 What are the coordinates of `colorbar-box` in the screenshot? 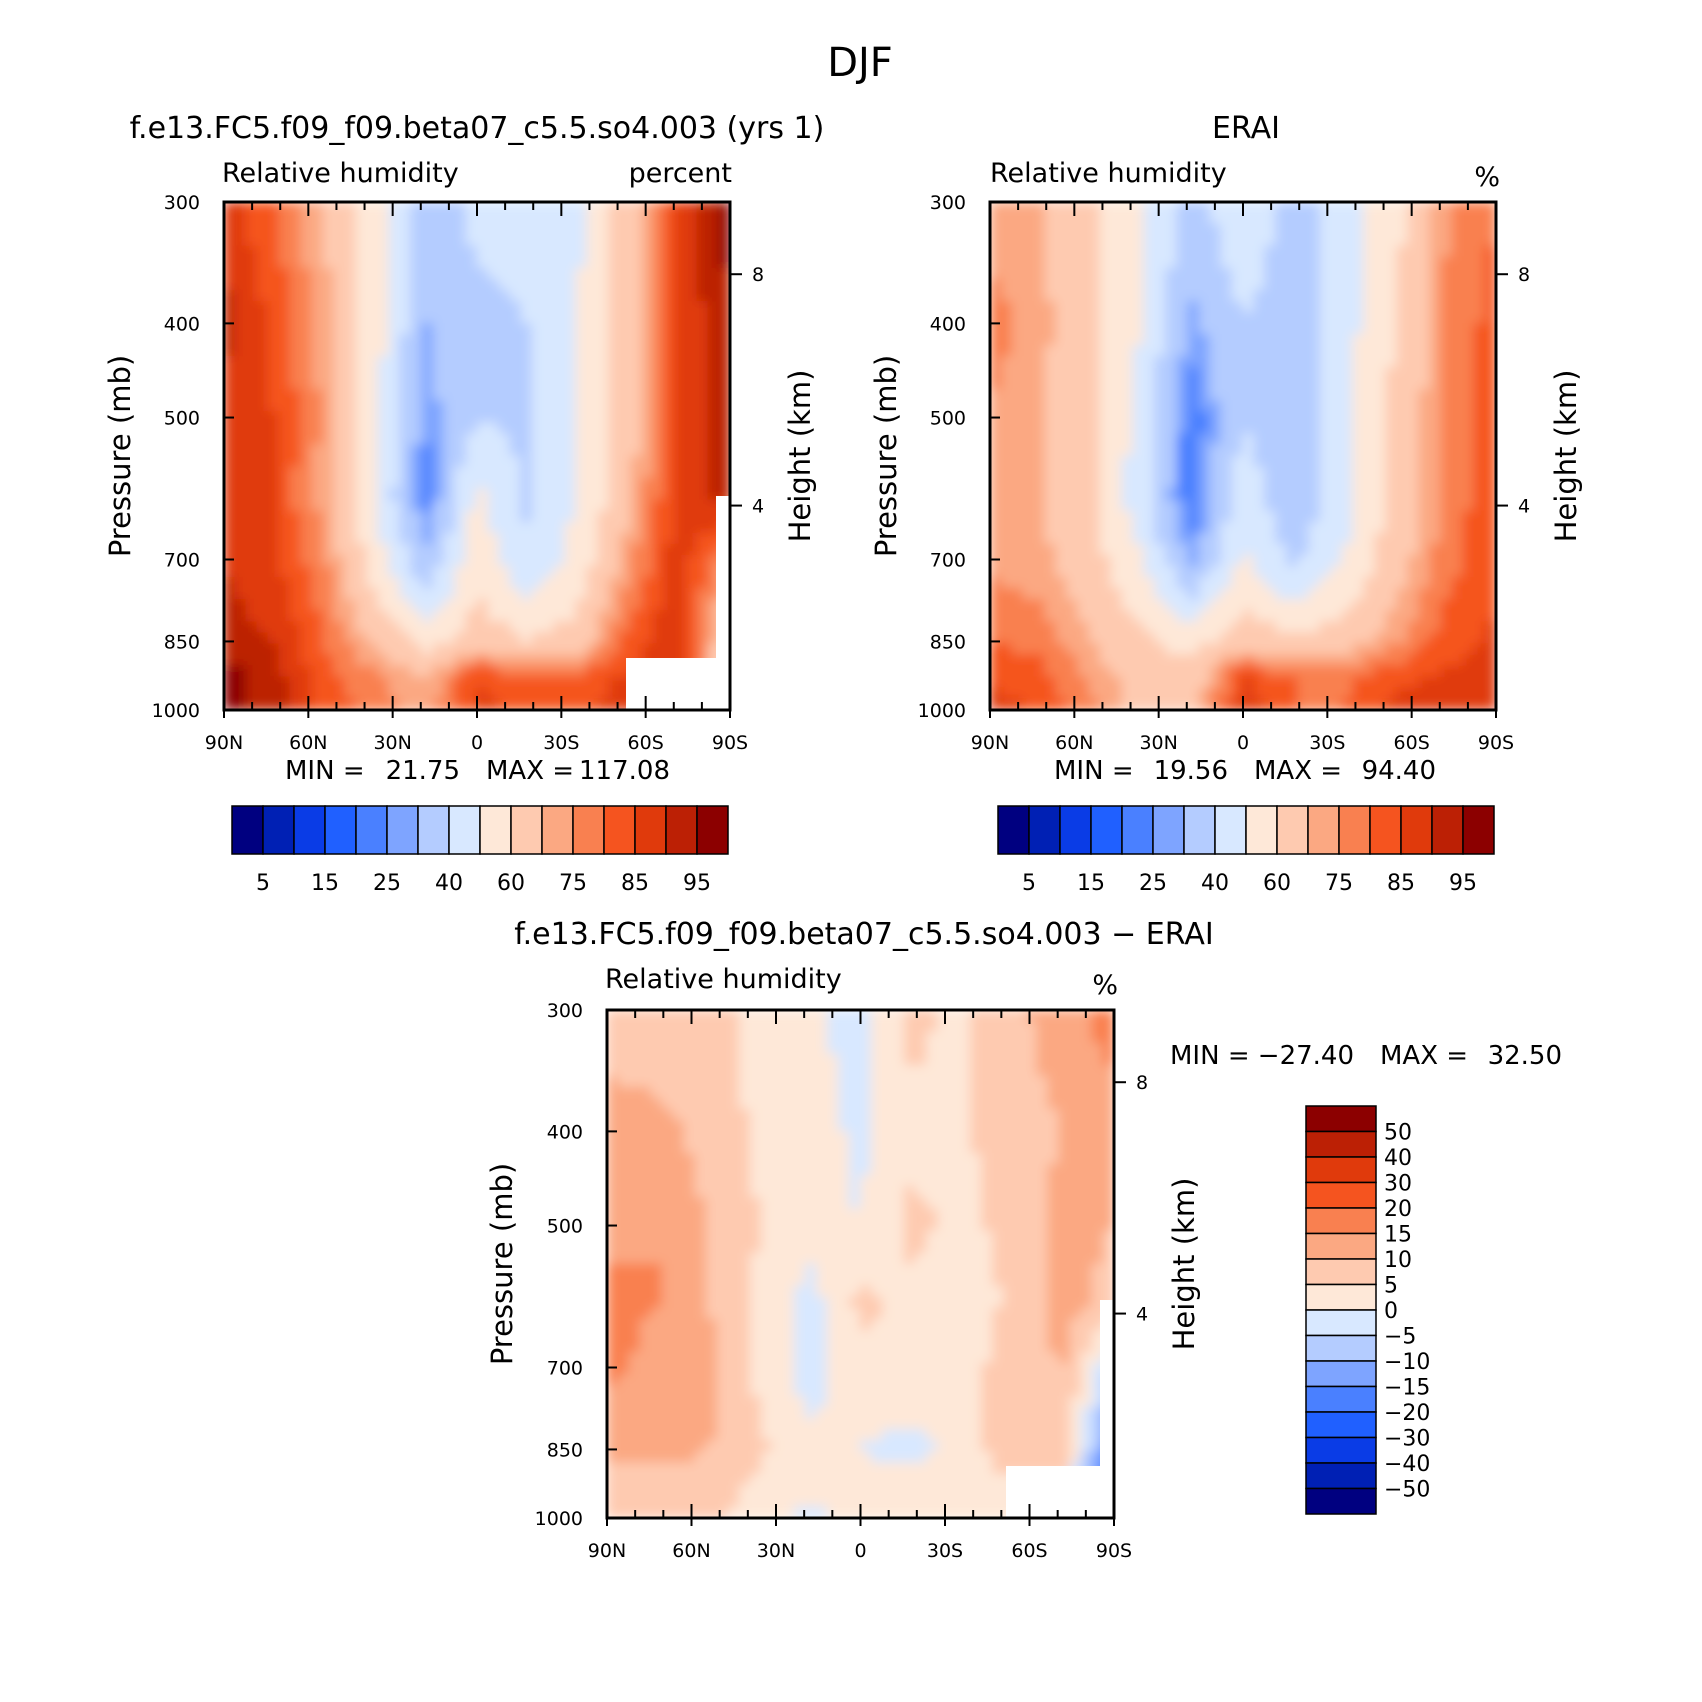 It's located at (1478, 830).